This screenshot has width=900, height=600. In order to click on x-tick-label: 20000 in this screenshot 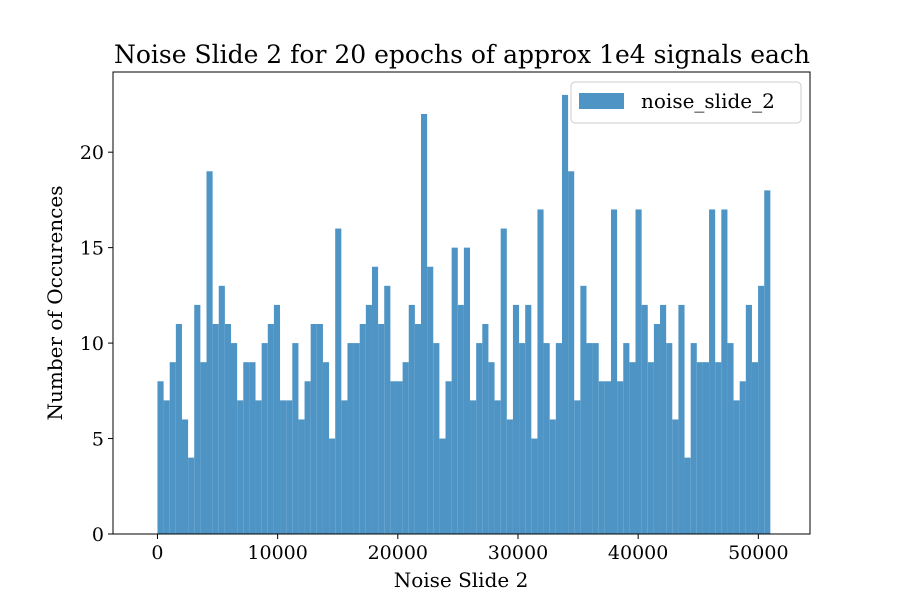, I will do `click(398, 553)`.